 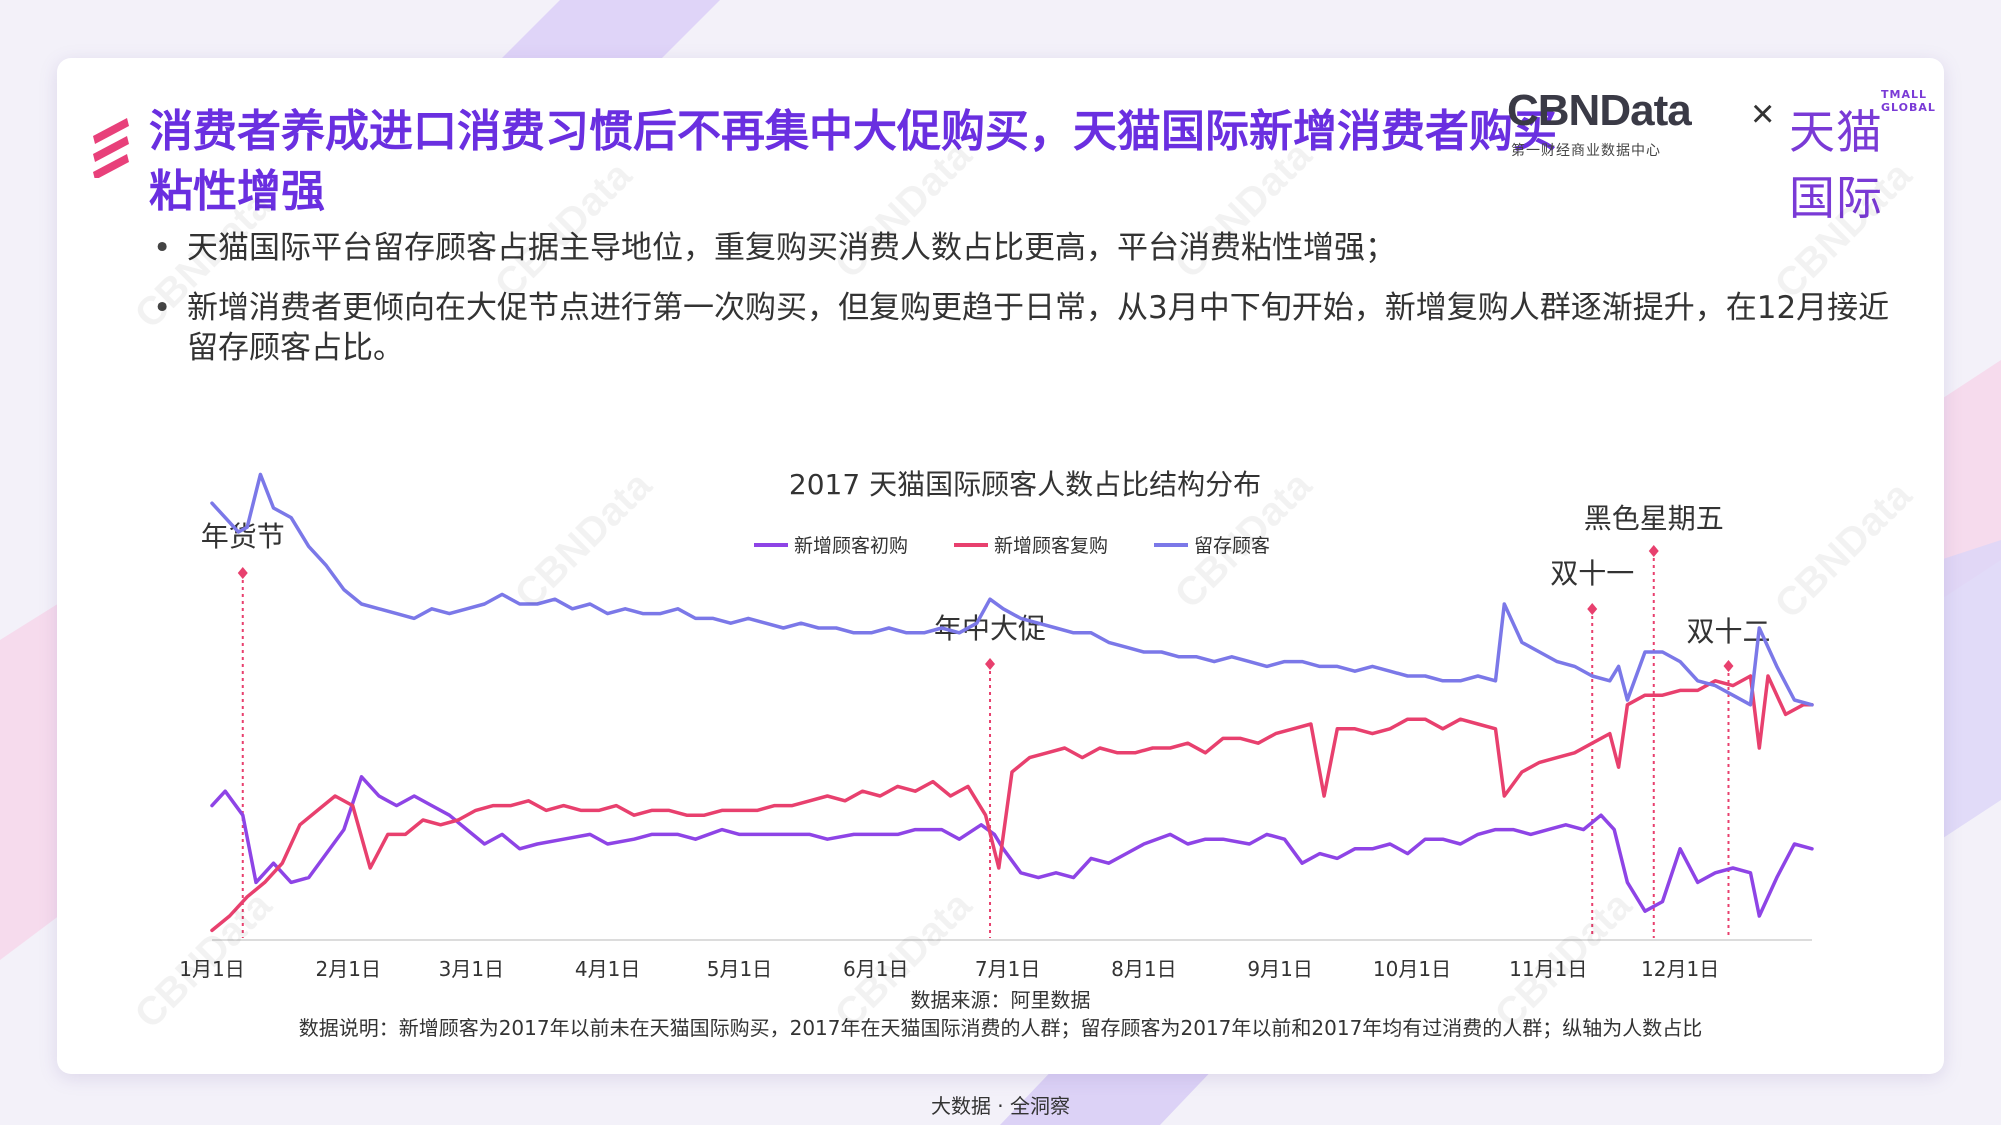 I want to click on tmall-global-logo-en: TMALL GLOBAL, so click(x=1908, y=101).